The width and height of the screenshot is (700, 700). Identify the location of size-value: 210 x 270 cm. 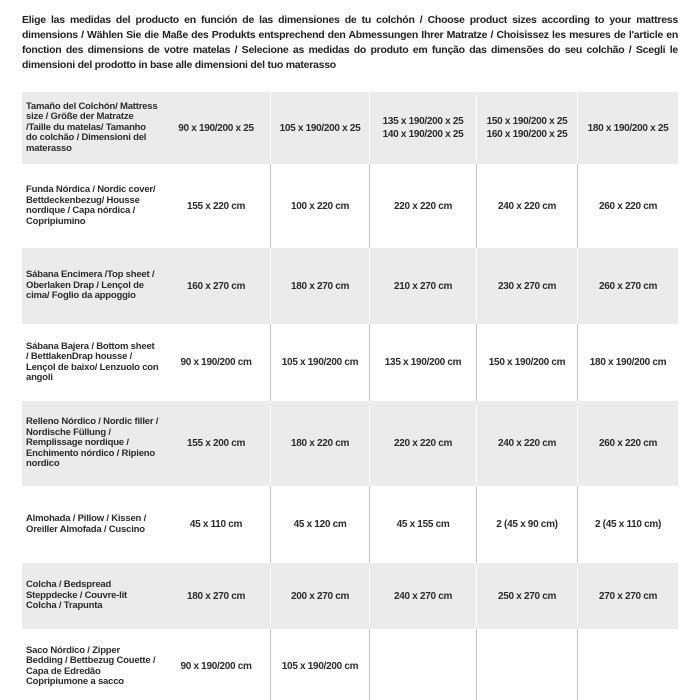
(423, 286).